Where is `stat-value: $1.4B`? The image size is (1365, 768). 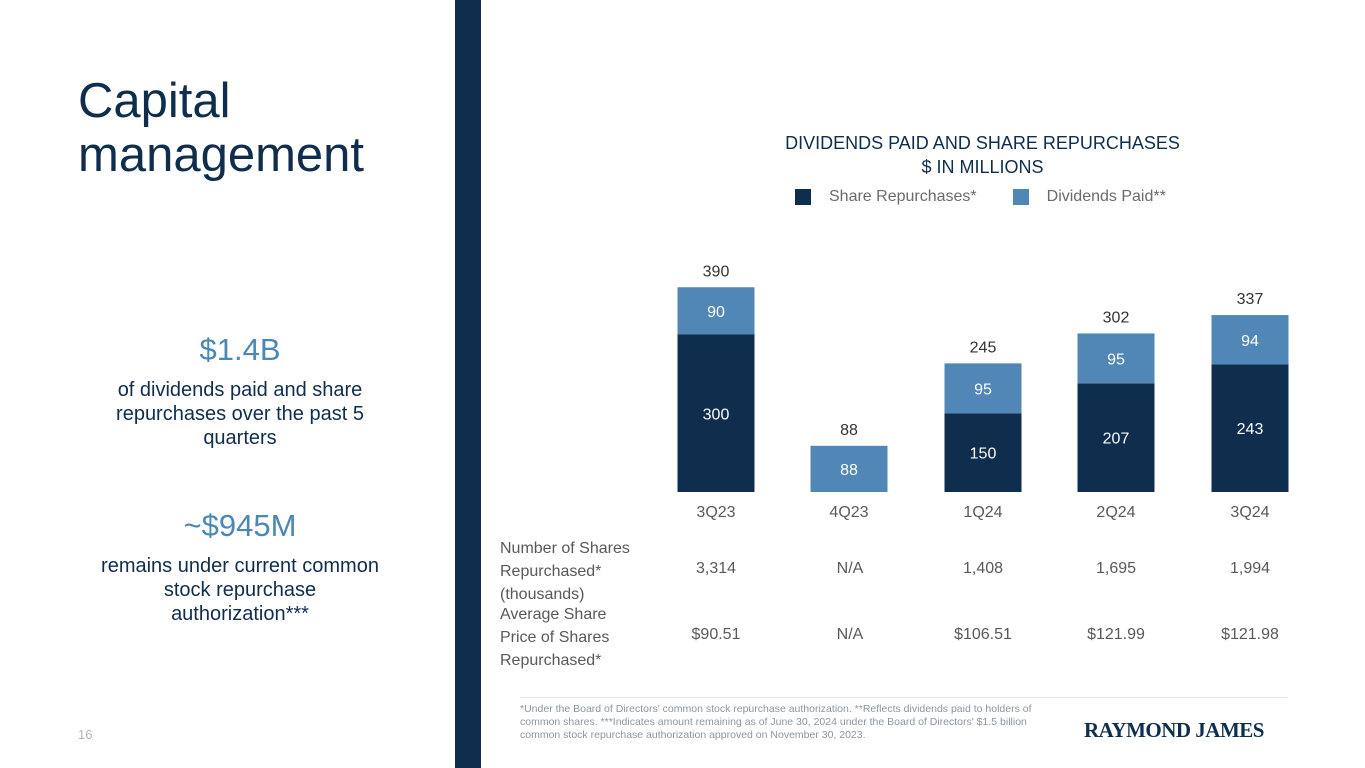 stat-value: $1.4B is located at coordinates (240, 349).